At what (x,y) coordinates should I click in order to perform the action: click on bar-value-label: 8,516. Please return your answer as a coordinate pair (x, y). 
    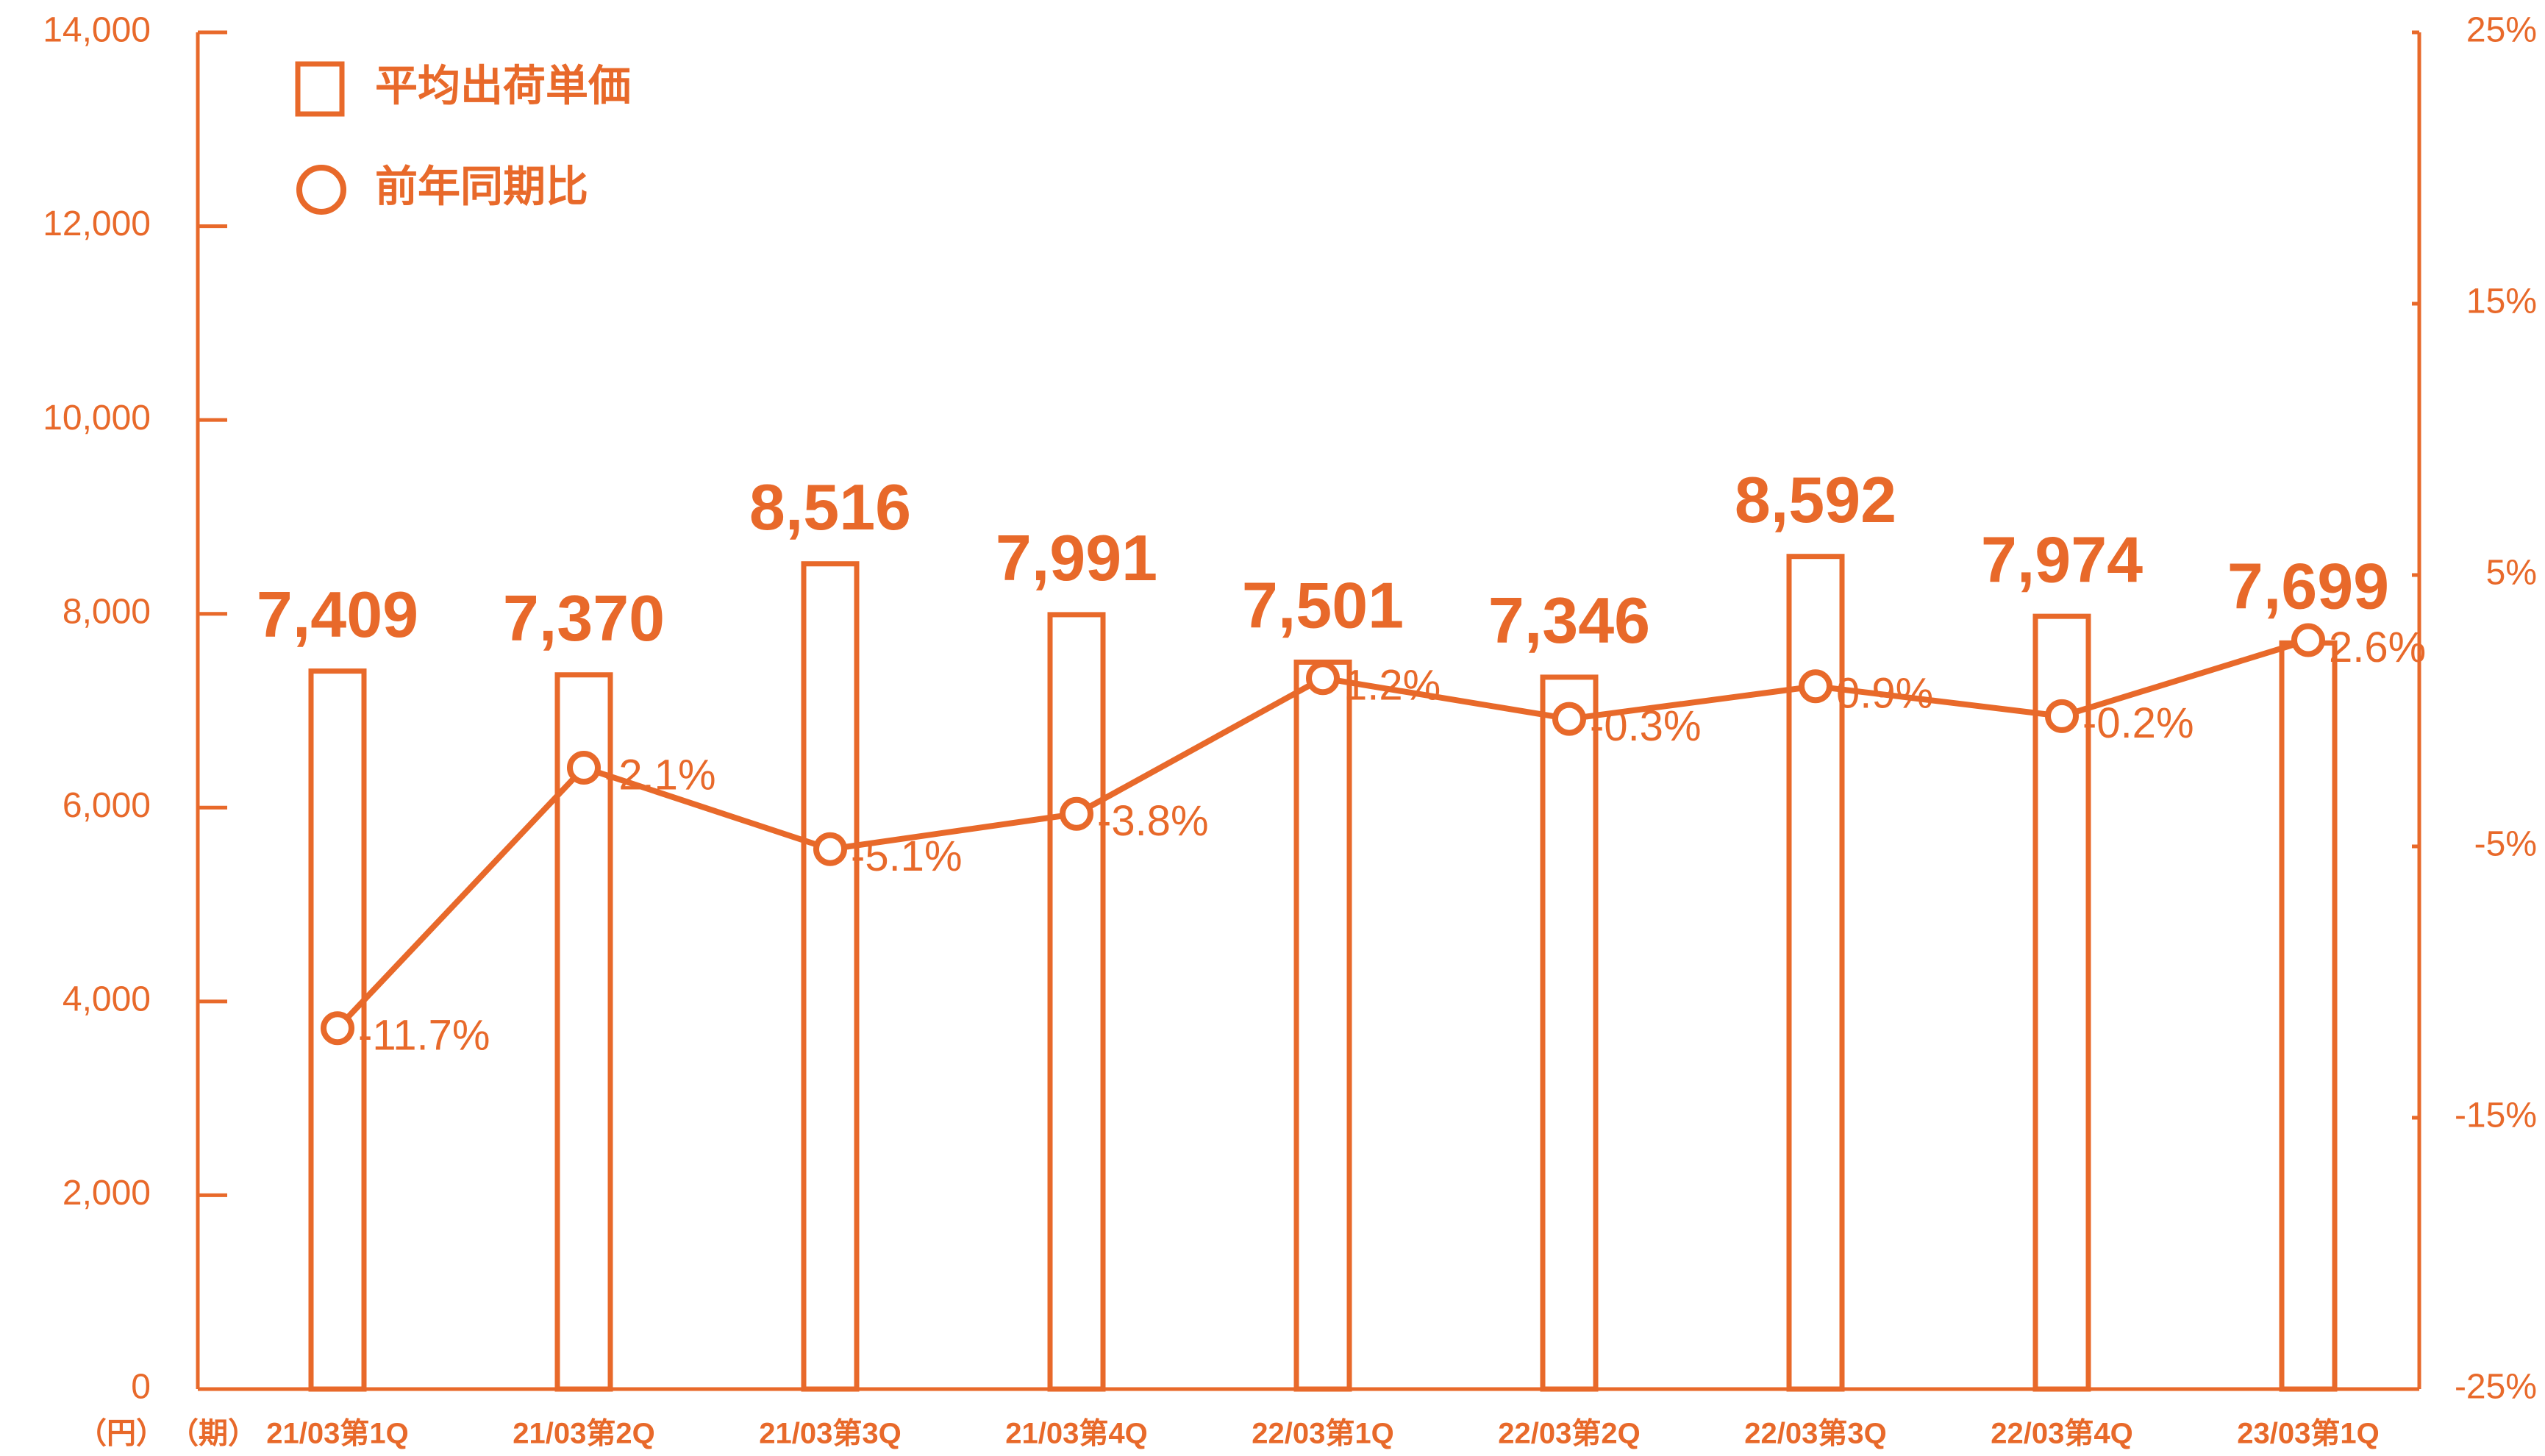
    Looking at the image, I should click on (830, 507).